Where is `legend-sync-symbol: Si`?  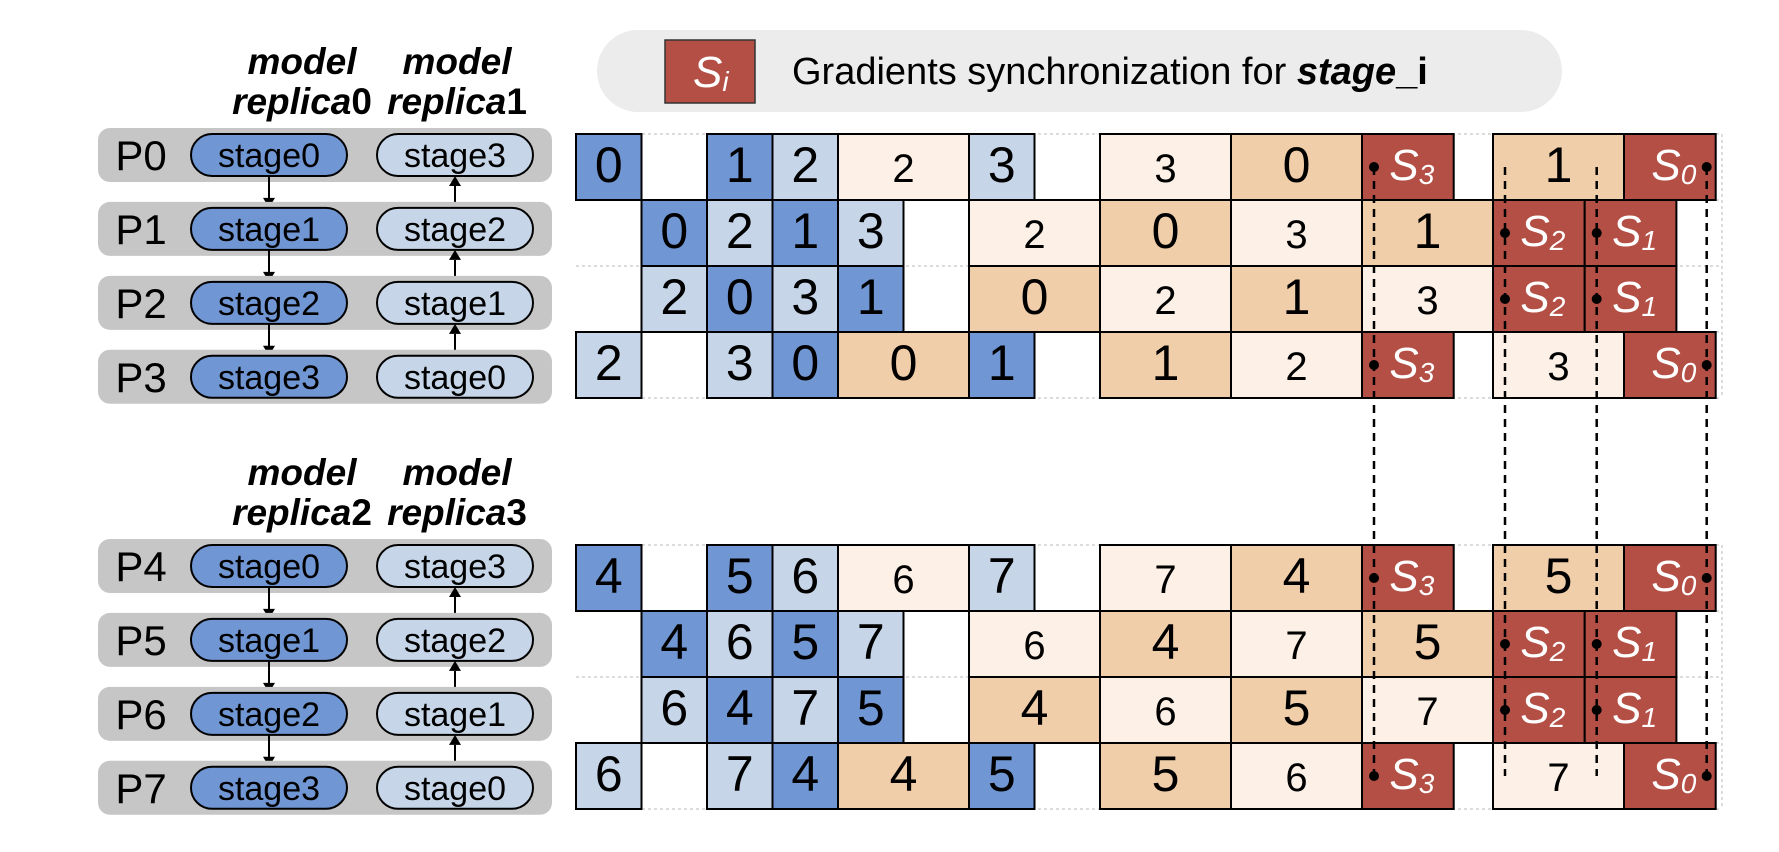 legend-sync-symbol: Si is located at coordinates (711, 72).